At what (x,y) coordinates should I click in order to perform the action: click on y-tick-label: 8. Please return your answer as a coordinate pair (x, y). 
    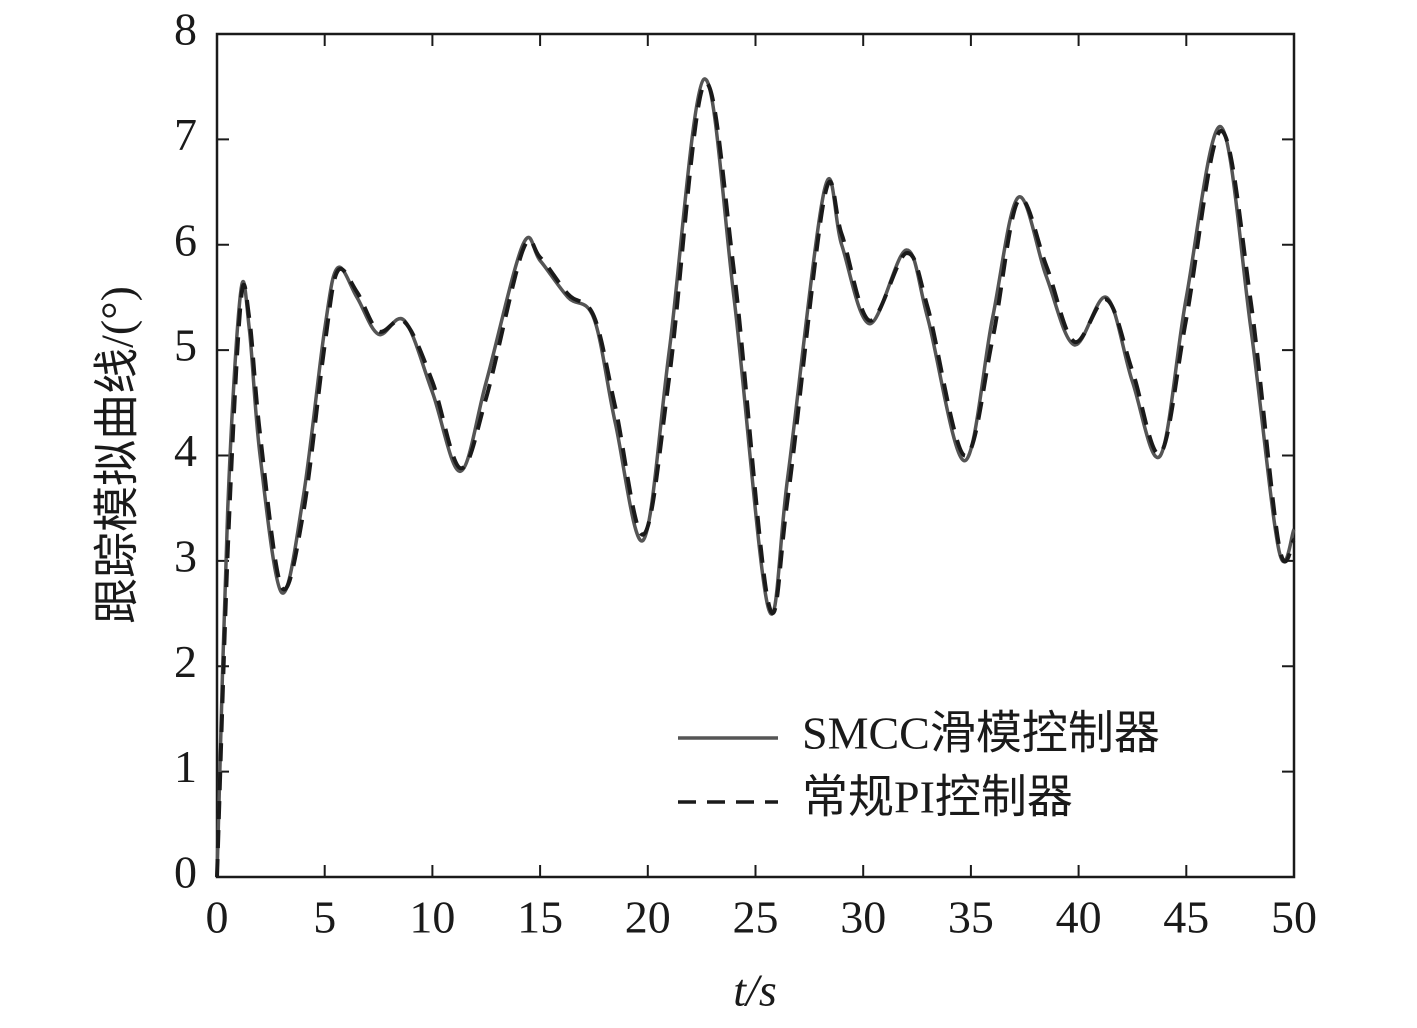
    Looking at the image, I should click on (185, 29).